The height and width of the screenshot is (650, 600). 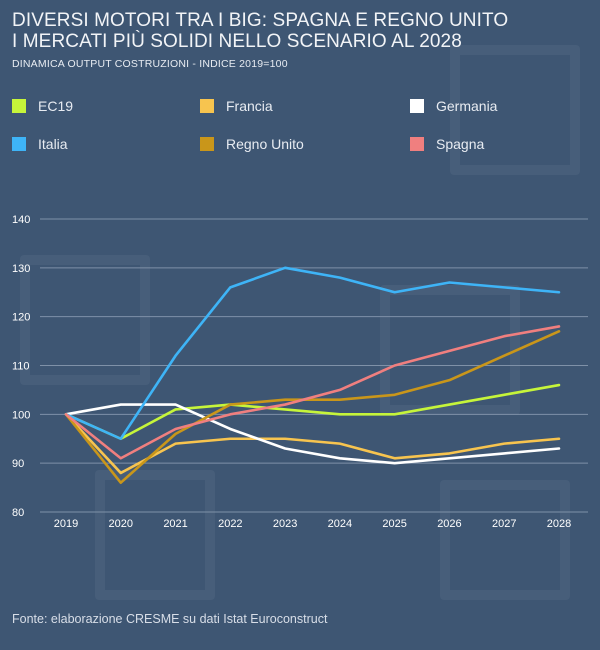 I want to click on y-tick-label: 130, so click(x=21, y=269).